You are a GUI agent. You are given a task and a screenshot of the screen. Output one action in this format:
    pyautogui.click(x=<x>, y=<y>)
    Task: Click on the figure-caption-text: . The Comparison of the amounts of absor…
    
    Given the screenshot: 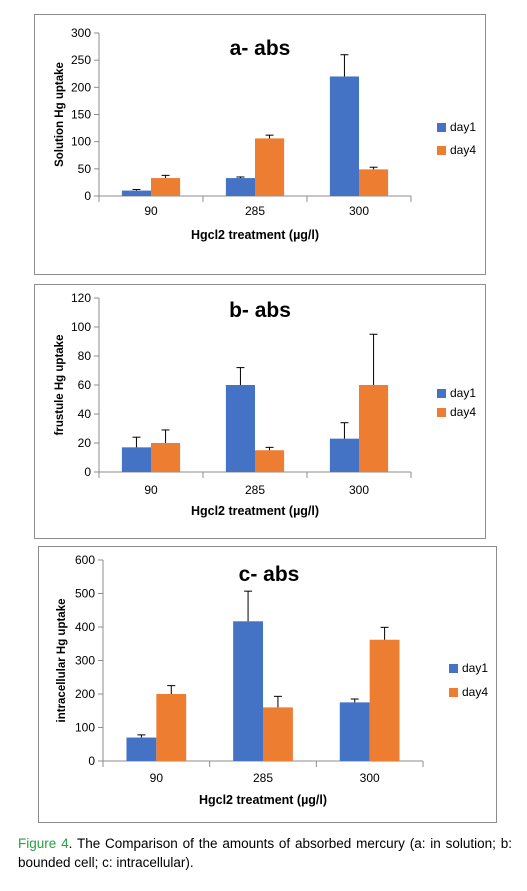 What is the action you would take?
    pyautogui.click(x=265, y=853)
    